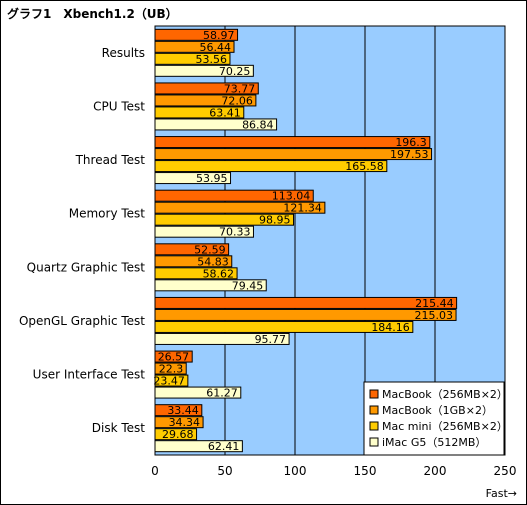 Image resolution: width=527 pixels, height=505 pixels. What do you see at coordinates (222, 393) in the screenshot?
I see `data-label: 61.27` at bounding box center [222, 393].